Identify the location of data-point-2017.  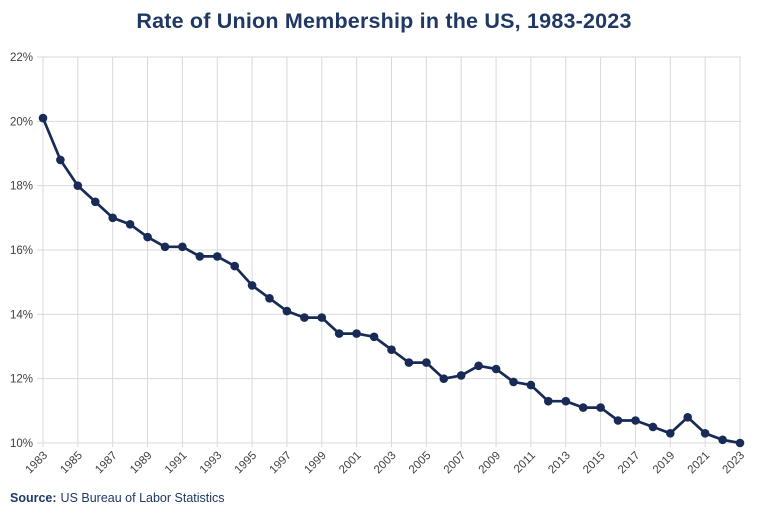
(635, 420).